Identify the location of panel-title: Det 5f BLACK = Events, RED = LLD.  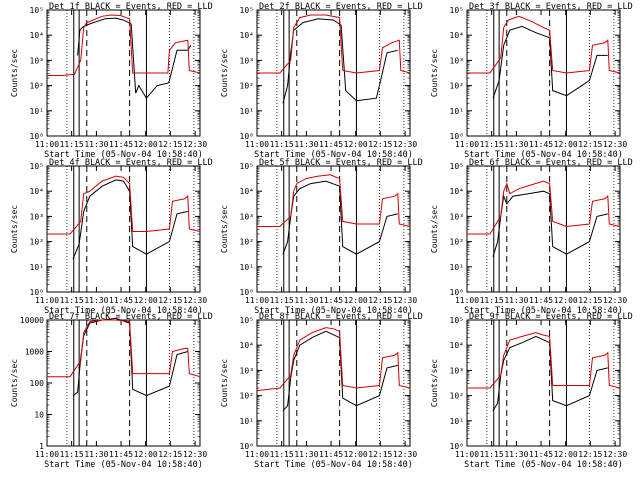
(341, 163).